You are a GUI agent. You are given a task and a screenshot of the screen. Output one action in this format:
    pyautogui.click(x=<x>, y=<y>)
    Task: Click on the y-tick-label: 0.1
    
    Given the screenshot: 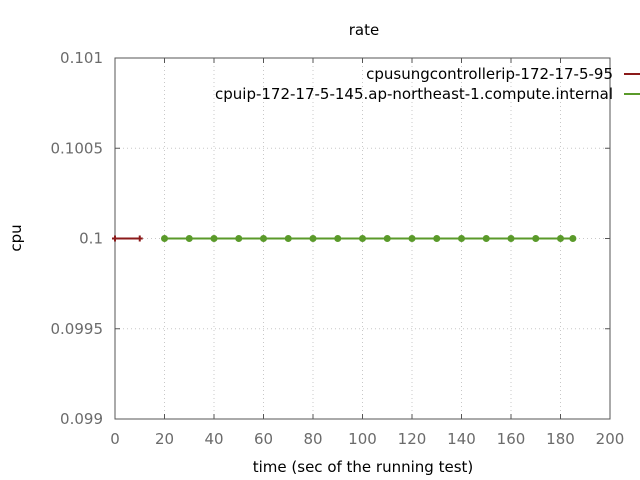 What is the action you would take?
    pyautogui.click(x=91, y=239)
    